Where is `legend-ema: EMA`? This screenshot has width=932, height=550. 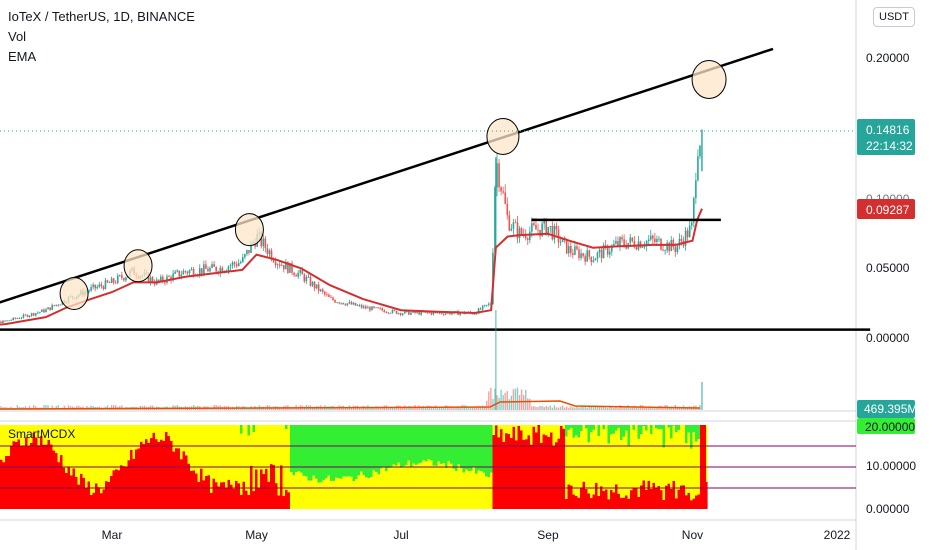 legend-ema: EMA is located at coordinates (22, 56).